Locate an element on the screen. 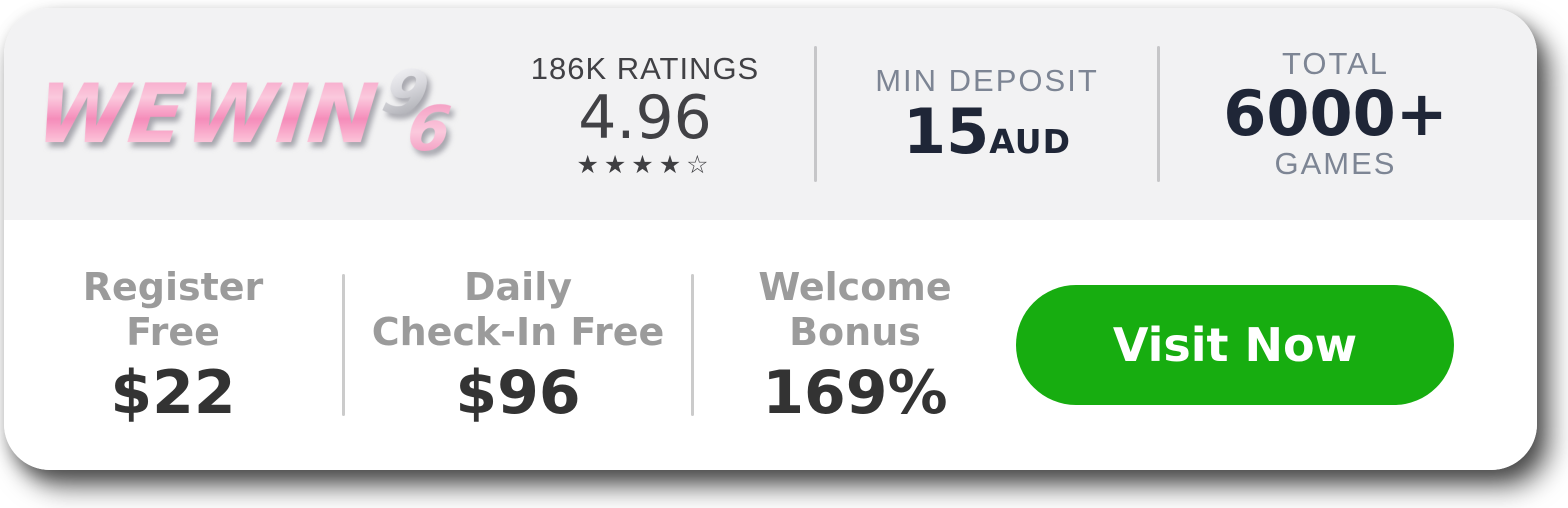 Image resolution: width=1568 pixels, height=508 pixels. wewin96-logo-icon: WEWIN 9 6 is located at coordinates (244, 109).